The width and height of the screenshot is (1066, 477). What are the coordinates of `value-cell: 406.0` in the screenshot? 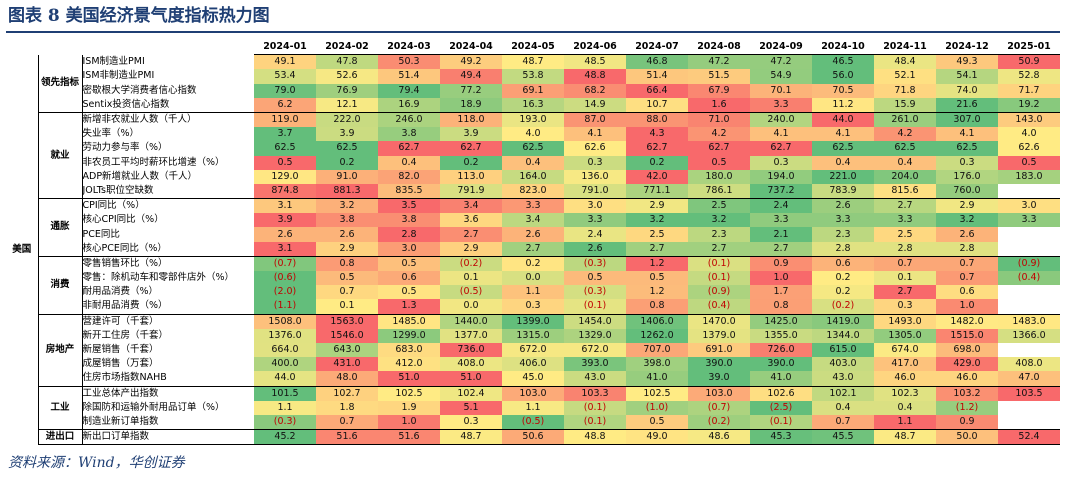 It's located at (533, 364).